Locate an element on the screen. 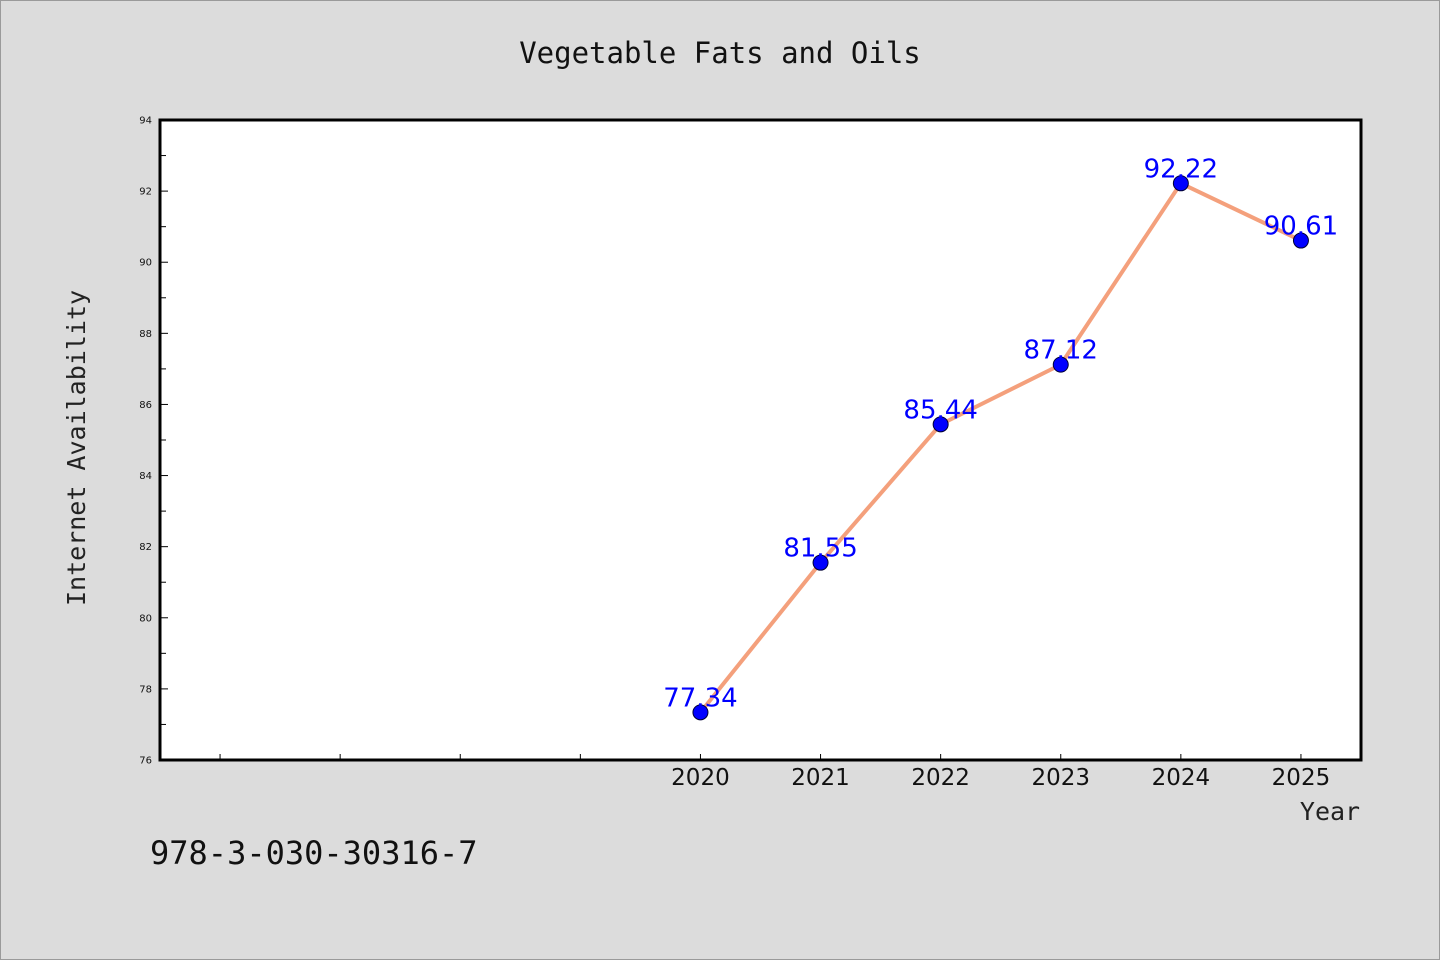  data-label: 77.34 is located at coordinates (700, 698).